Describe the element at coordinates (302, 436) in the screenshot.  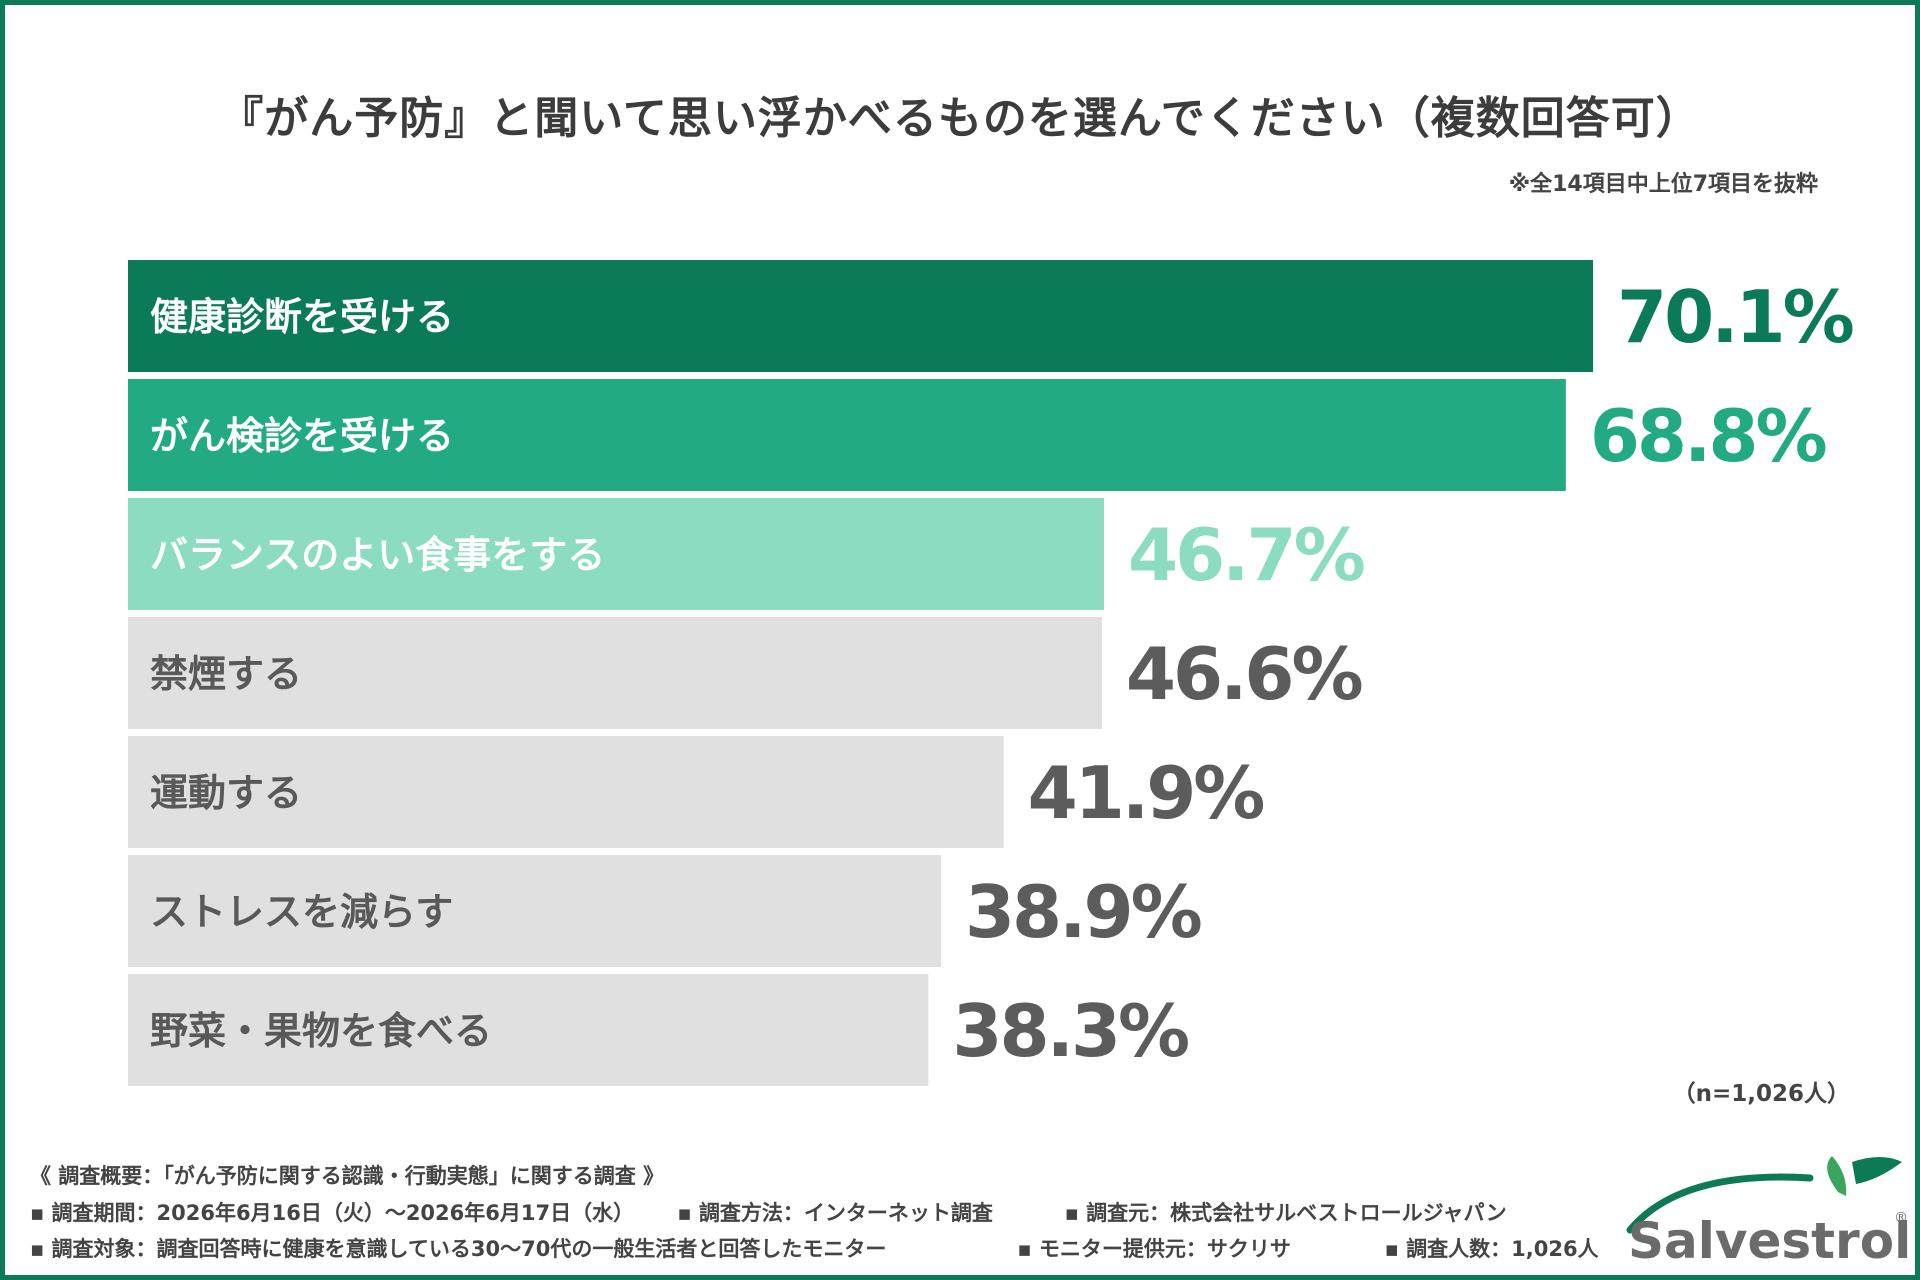
I see `bar-label-2: がん検診を受ける` at that location.